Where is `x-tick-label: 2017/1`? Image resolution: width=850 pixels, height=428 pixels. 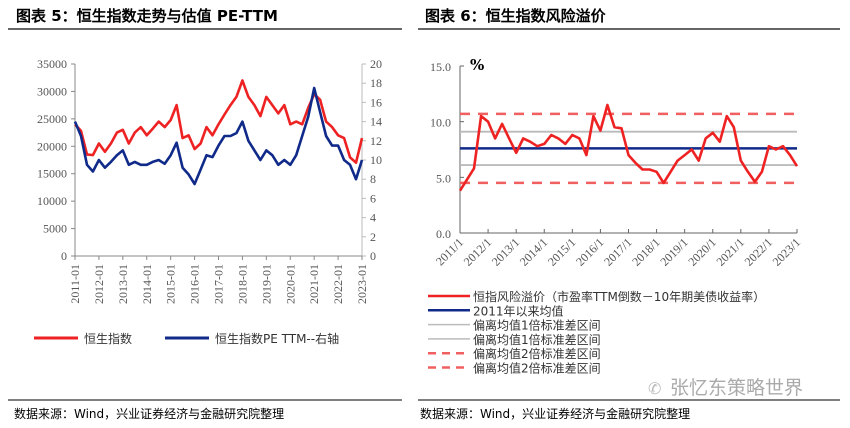 x-tick-label: 2017/1 is located at coordinates (617, 251).